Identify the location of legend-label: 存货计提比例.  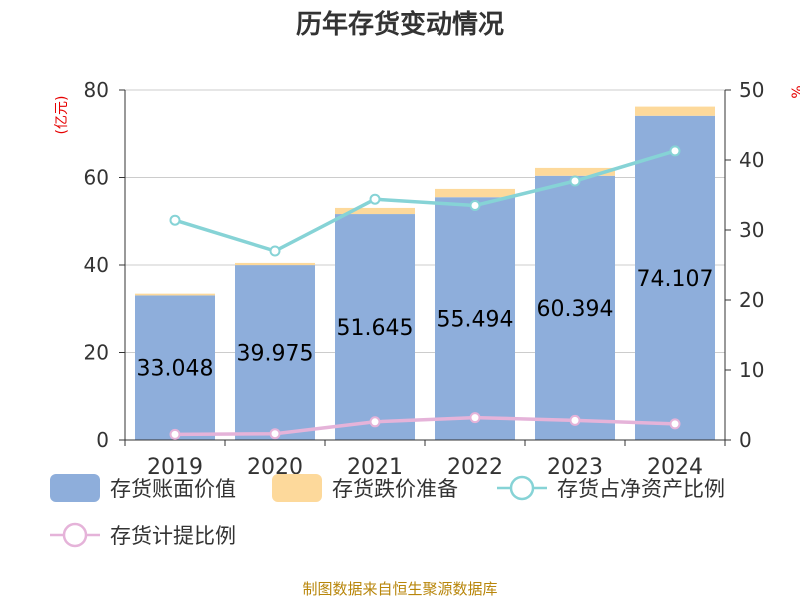
(173, 536).